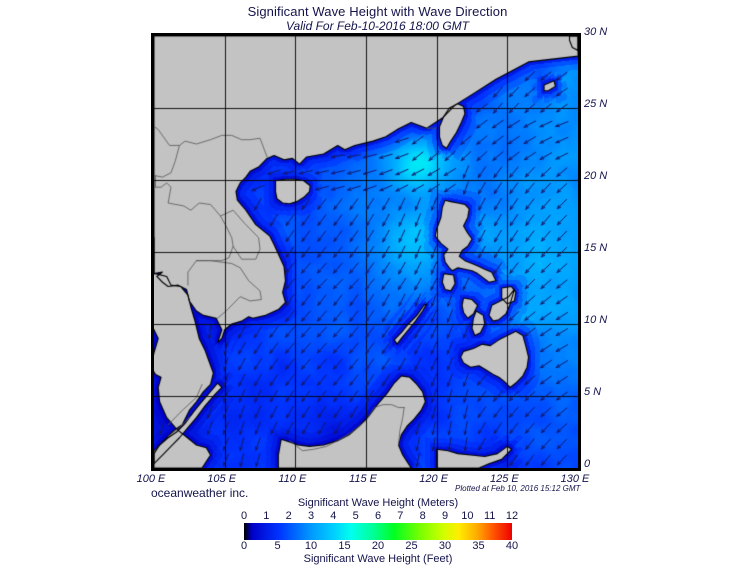  I want to click on lat-tick-label: 20 N, so click(596, 176).